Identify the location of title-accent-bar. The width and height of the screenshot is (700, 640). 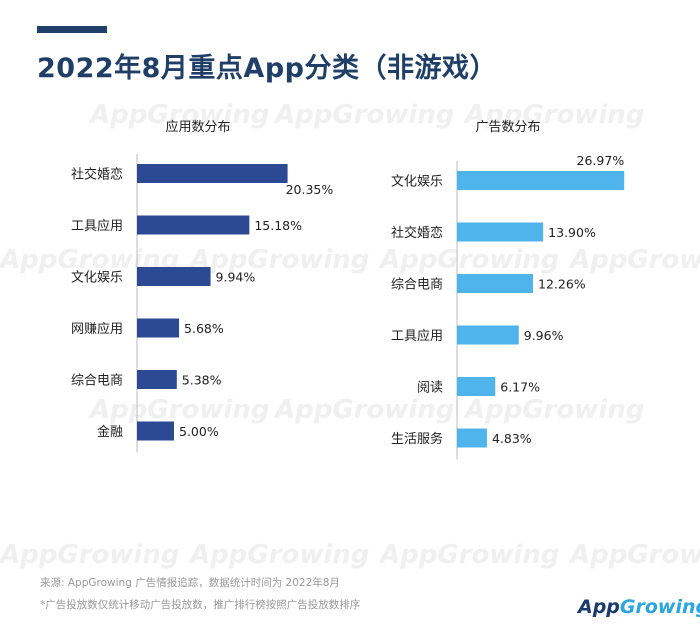
(72, 29).